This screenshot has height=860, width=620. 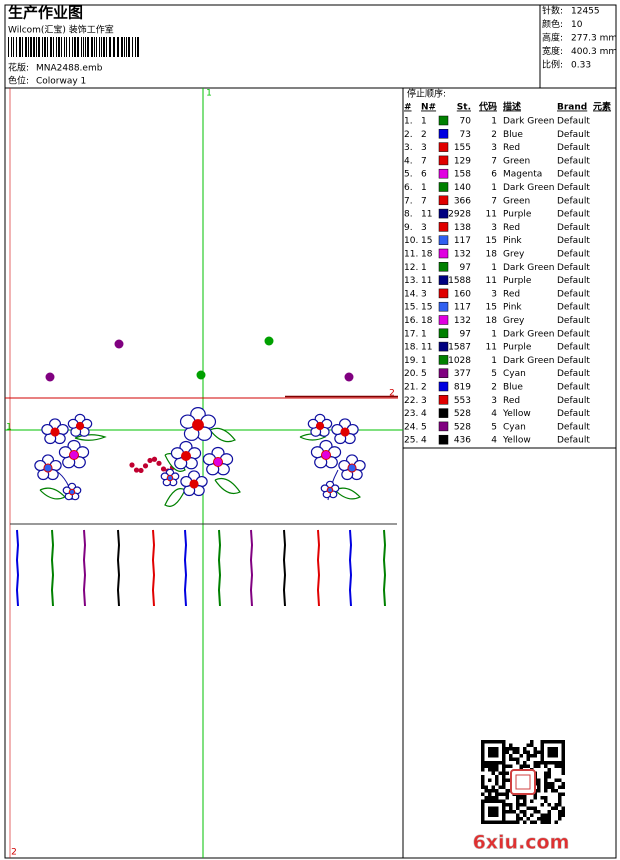 What do you see at coordinates (69, 69) in the screenshot?
I see `design-file: MNA2488.emb` at bounding box center [69, 69].